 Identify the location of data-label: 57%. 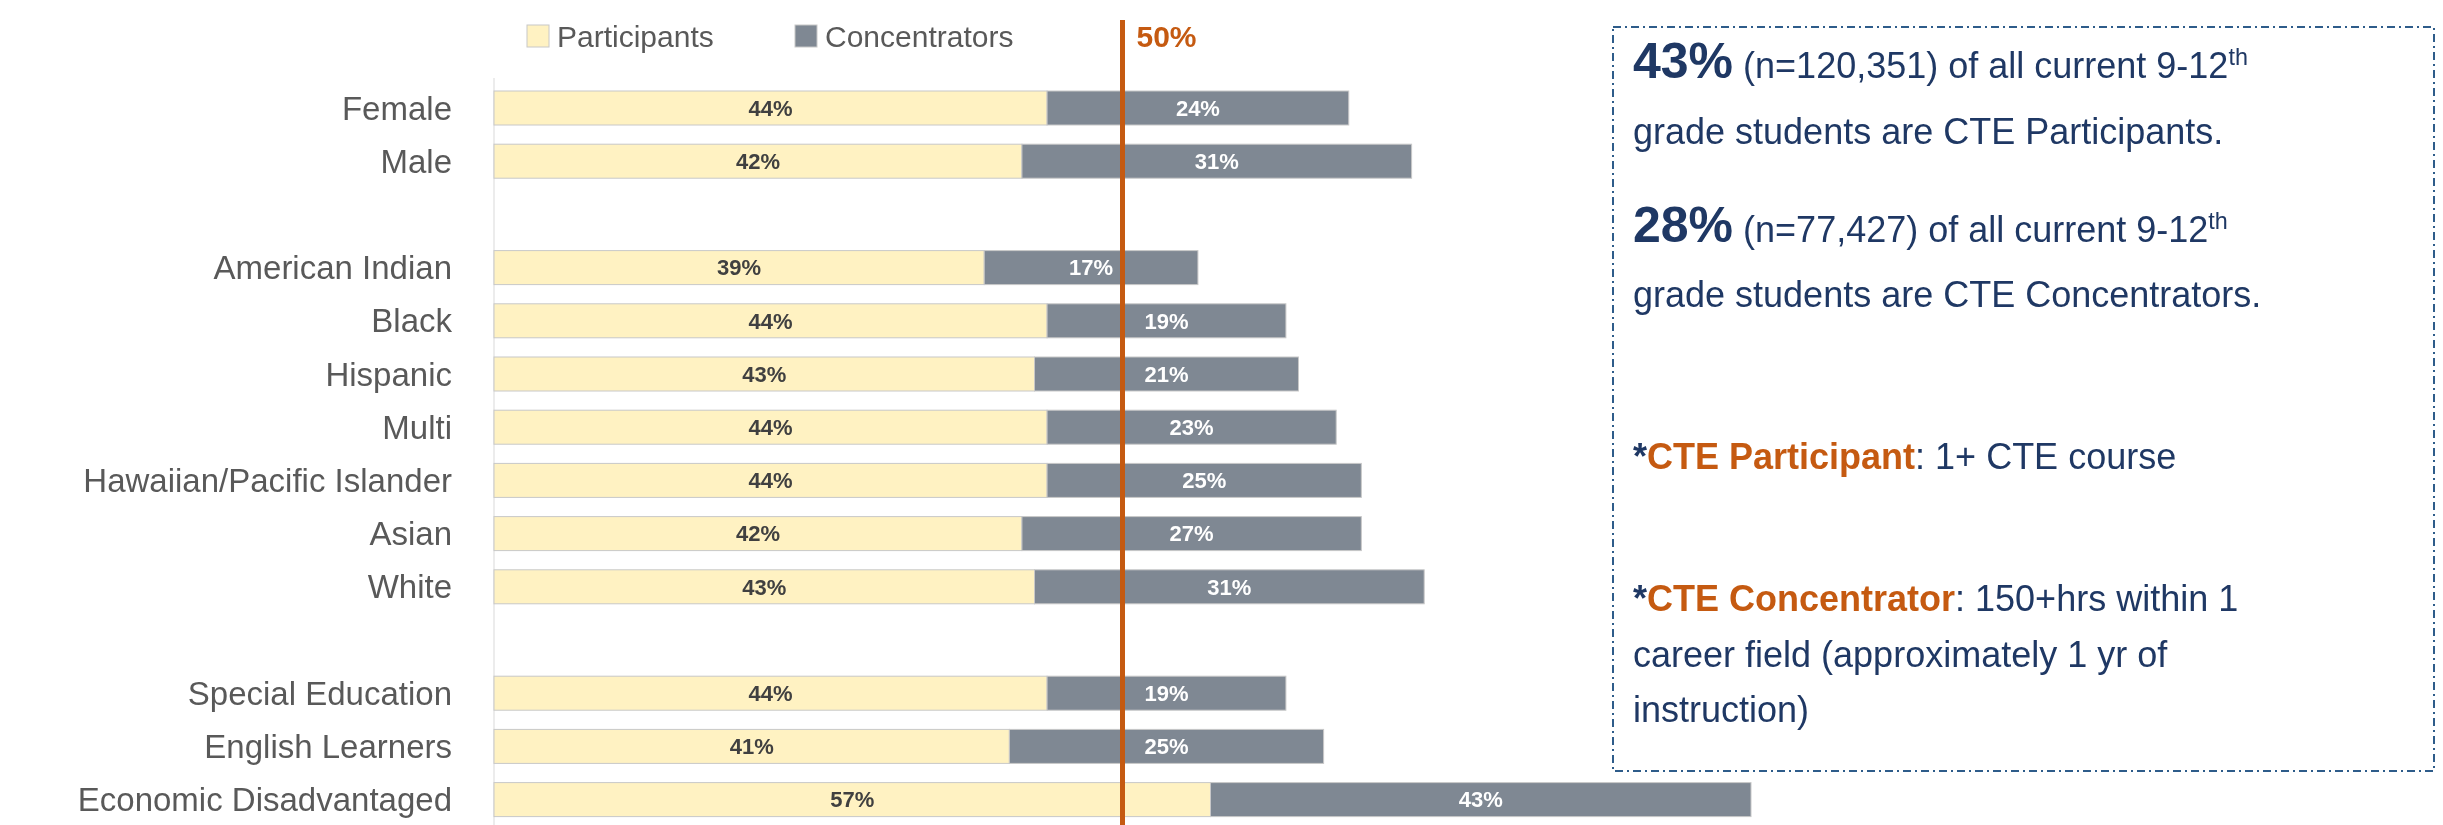
(852, 800).